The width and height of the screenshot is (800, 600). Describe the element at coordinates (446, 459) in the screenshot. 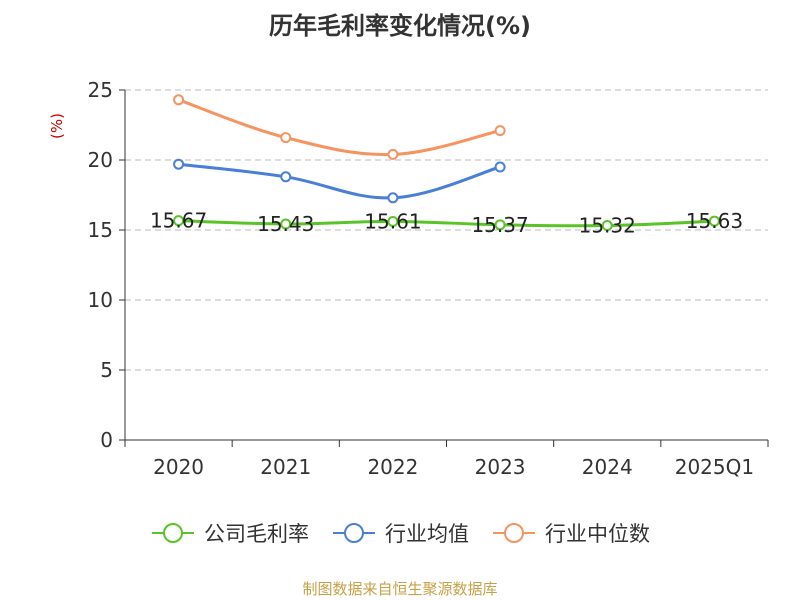

I see `x-axis-ticks: 2020 2021 2022 2023 2024 2025Q1` at that location.